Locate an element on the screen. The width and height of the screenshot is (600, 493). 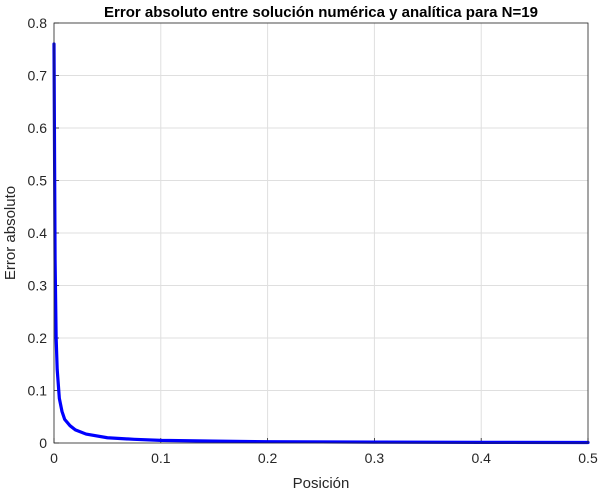
y-tick-label: 0.2 is located at coordinates (38, 338).